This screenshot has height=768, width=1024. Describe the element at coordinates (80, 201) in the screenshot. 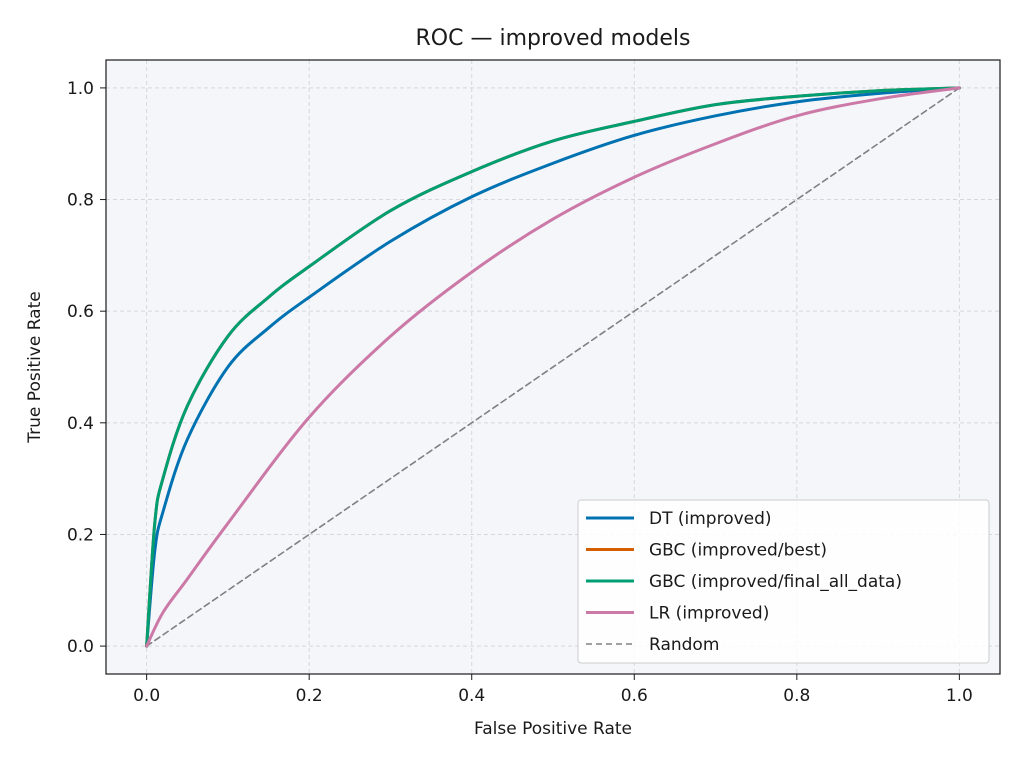

I see `y-tick-label: 0.8` at that location.